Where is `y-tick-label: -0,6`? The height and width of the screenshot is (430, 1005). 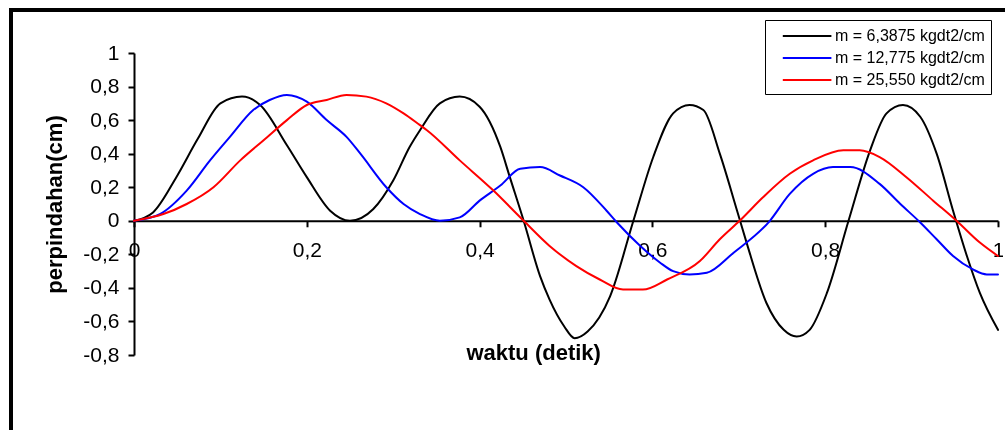
y-tick-label: -0,6 is located at coordinates (101, 320).